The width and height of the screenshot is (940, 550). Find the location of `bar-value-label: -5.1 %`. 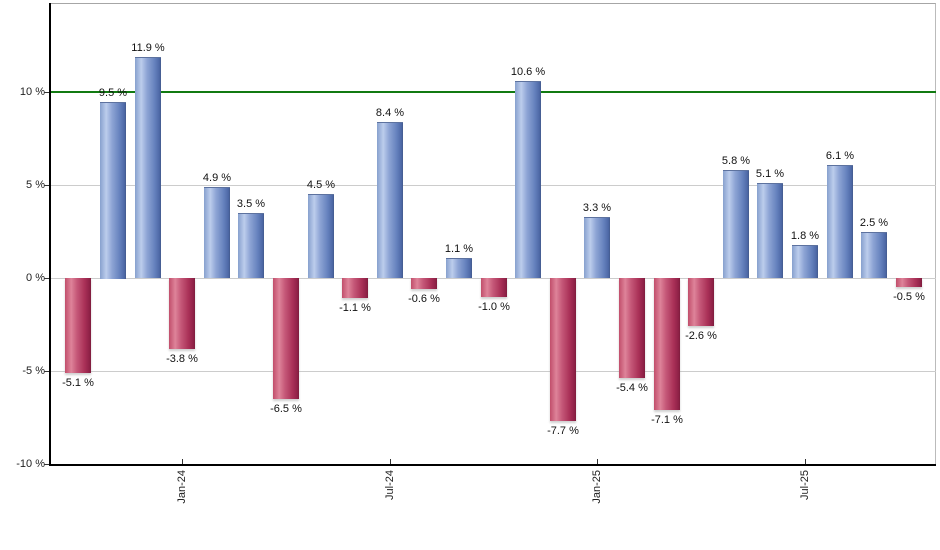

bar-value-label: -5.1 % is located at coordinates (78, 383).